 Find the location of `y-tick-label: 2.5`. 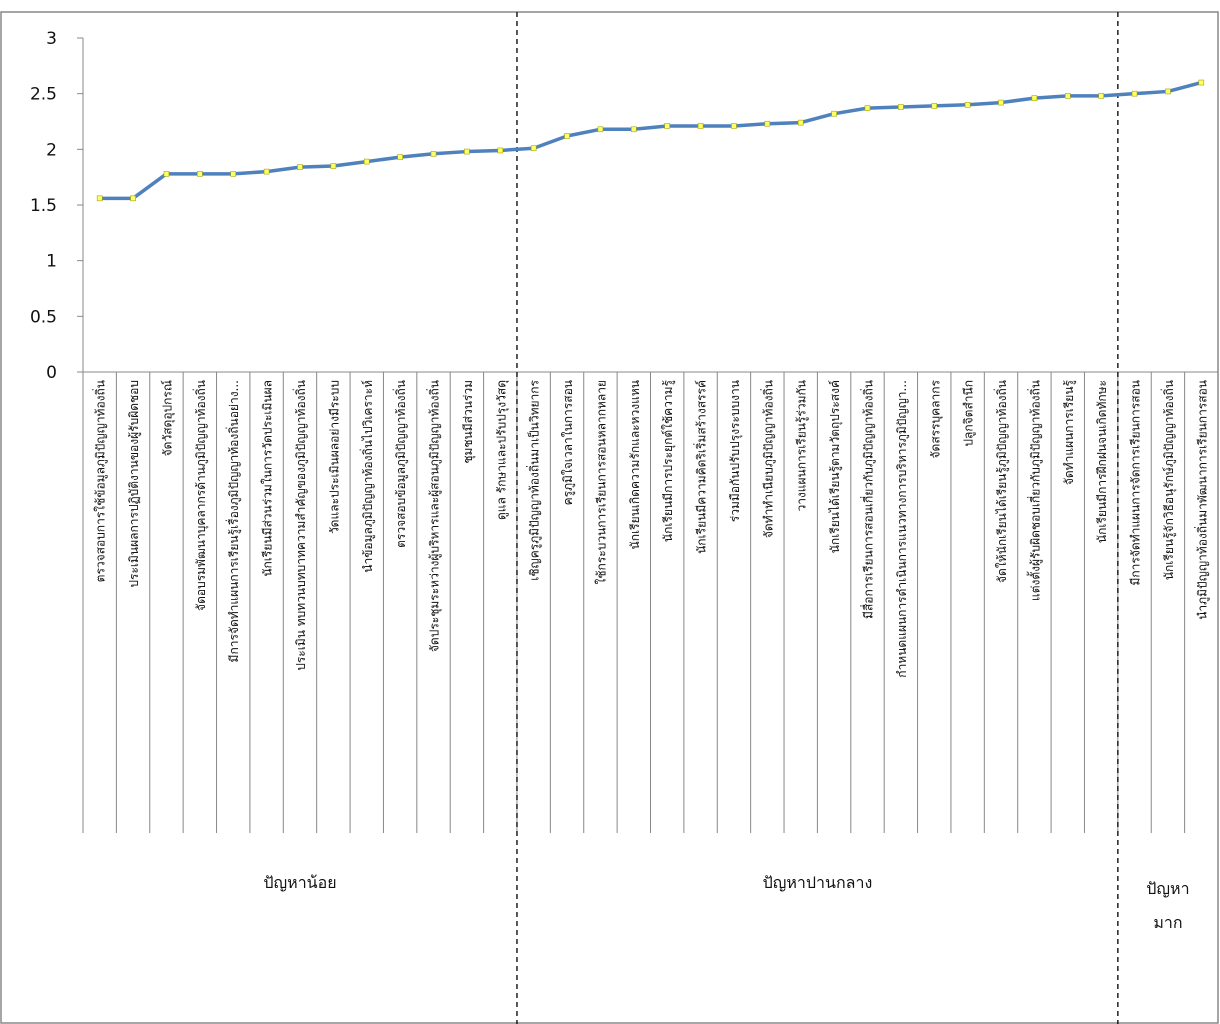

y-tick-label: 2.5 is located at coordinates (43, 95).